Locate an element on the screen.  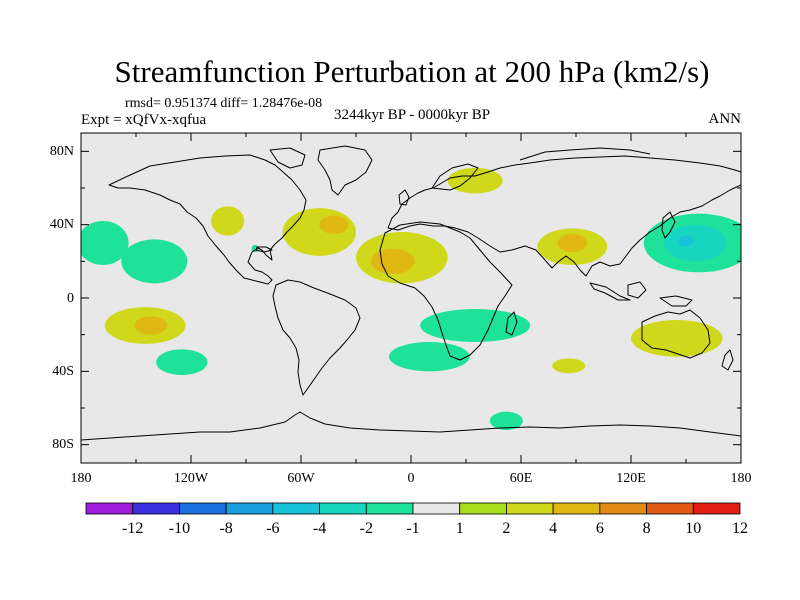
coast-north-america is located at coordinates (207, 219).